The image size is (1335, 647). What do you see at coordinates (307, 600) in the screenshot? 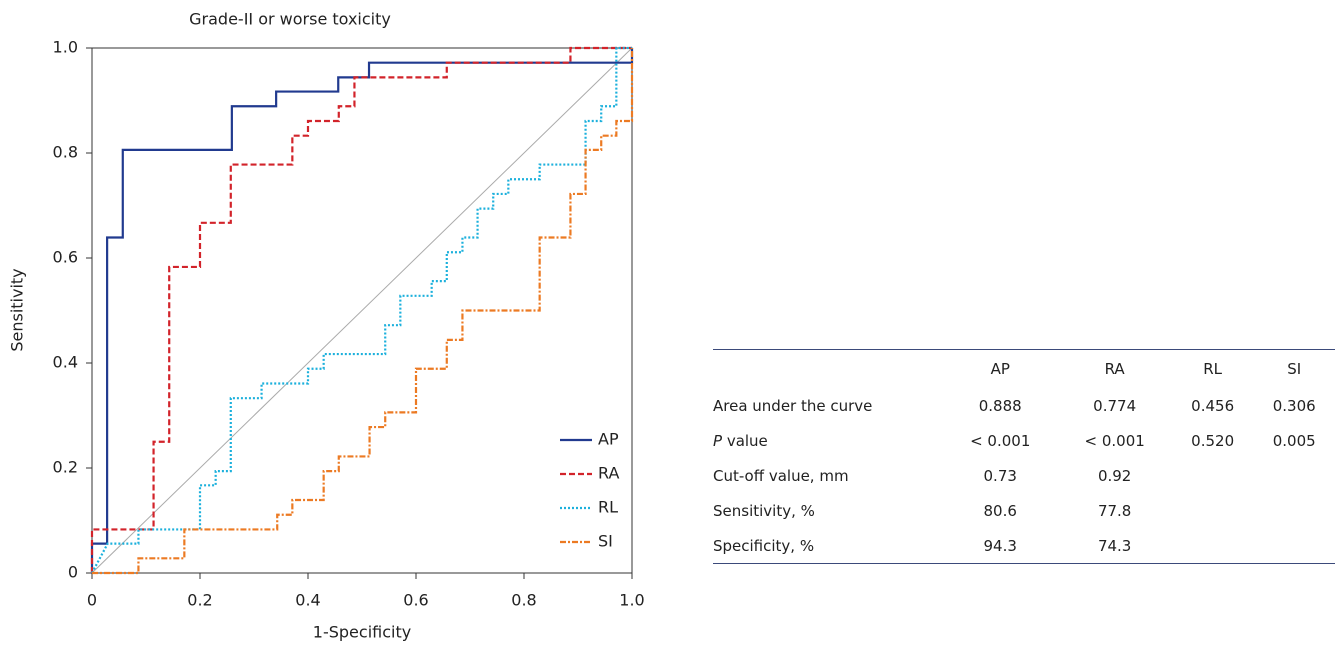
I see `x-tick-label: 0.4` at bounding box center [307, 600].